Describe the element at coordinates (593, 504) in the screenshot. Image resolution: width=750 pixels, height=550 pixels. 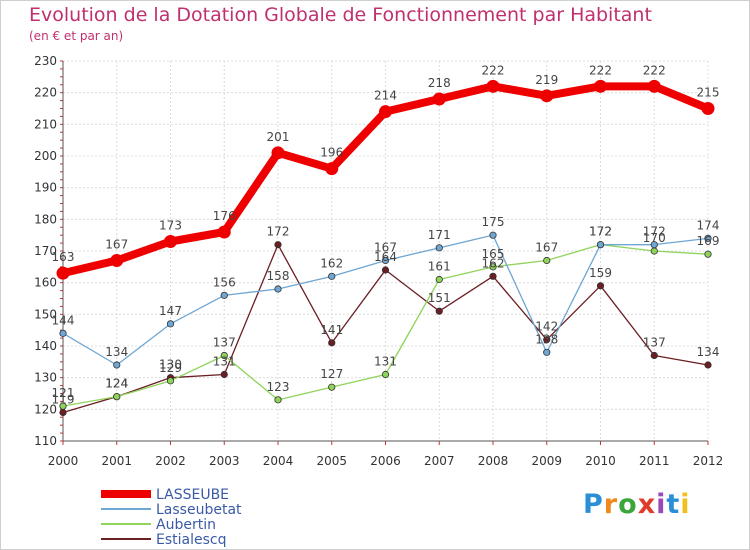
I see `logo-letter: P` at that location.